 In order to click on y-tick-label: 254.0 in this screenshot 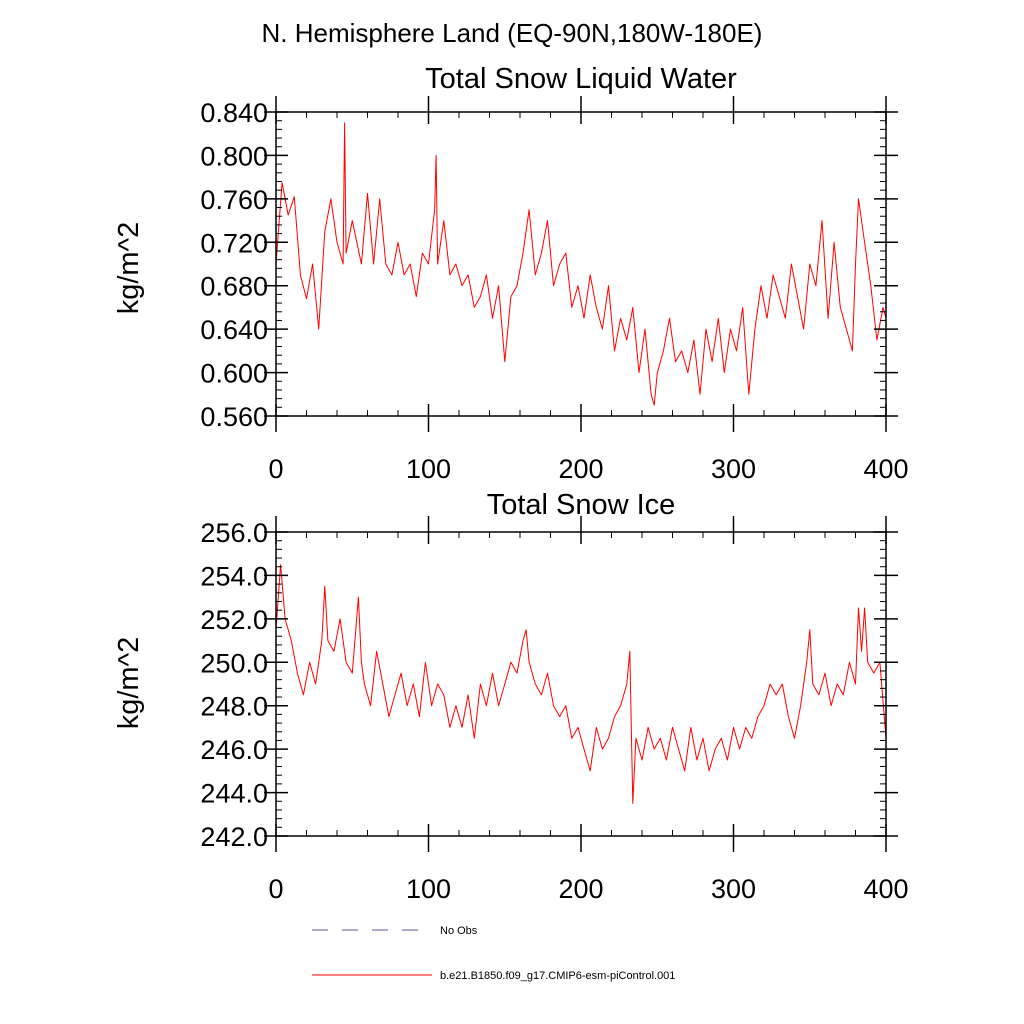, I will do `click(234, 576)`.